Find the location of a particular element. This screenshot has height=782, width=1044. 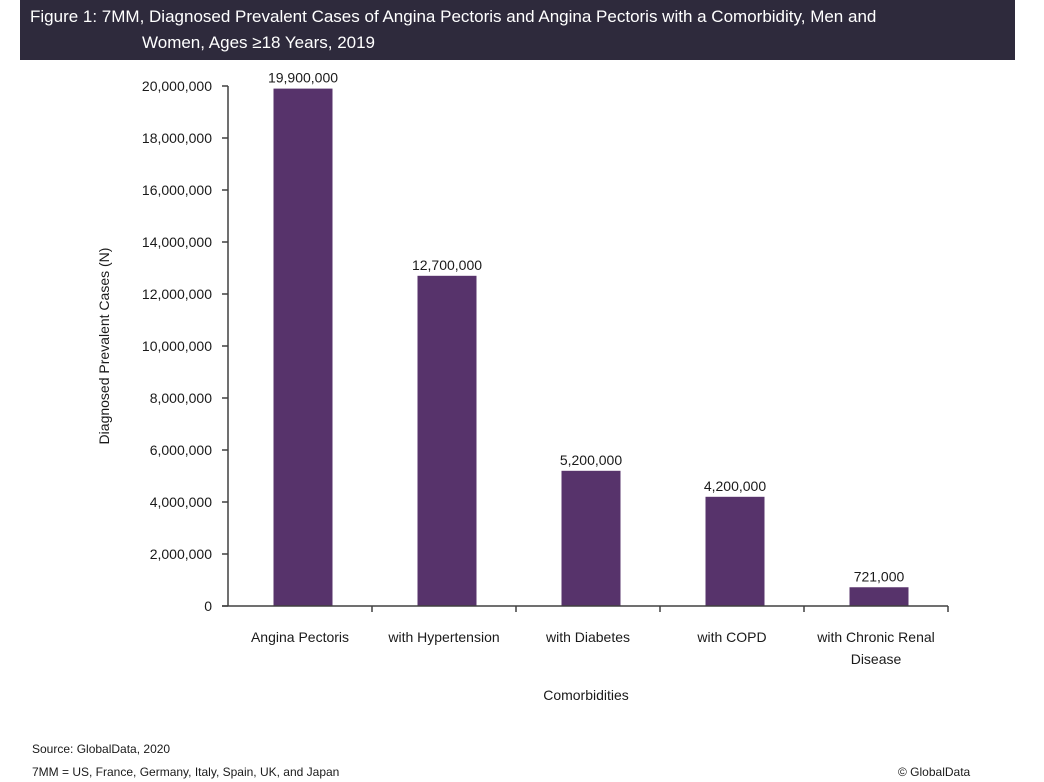

y-tick-label: 8,000,000 is located at coordinates (181, 398).